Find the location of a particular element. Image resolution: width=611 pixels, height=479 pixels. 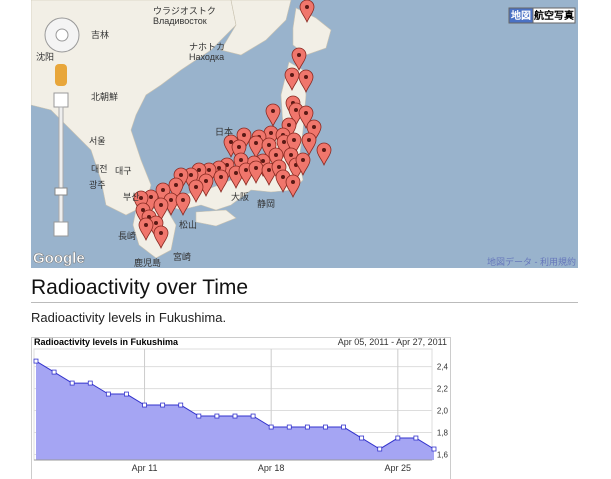

attribution: 地図データ - 利用規約 is located at coordinates (531, 261).